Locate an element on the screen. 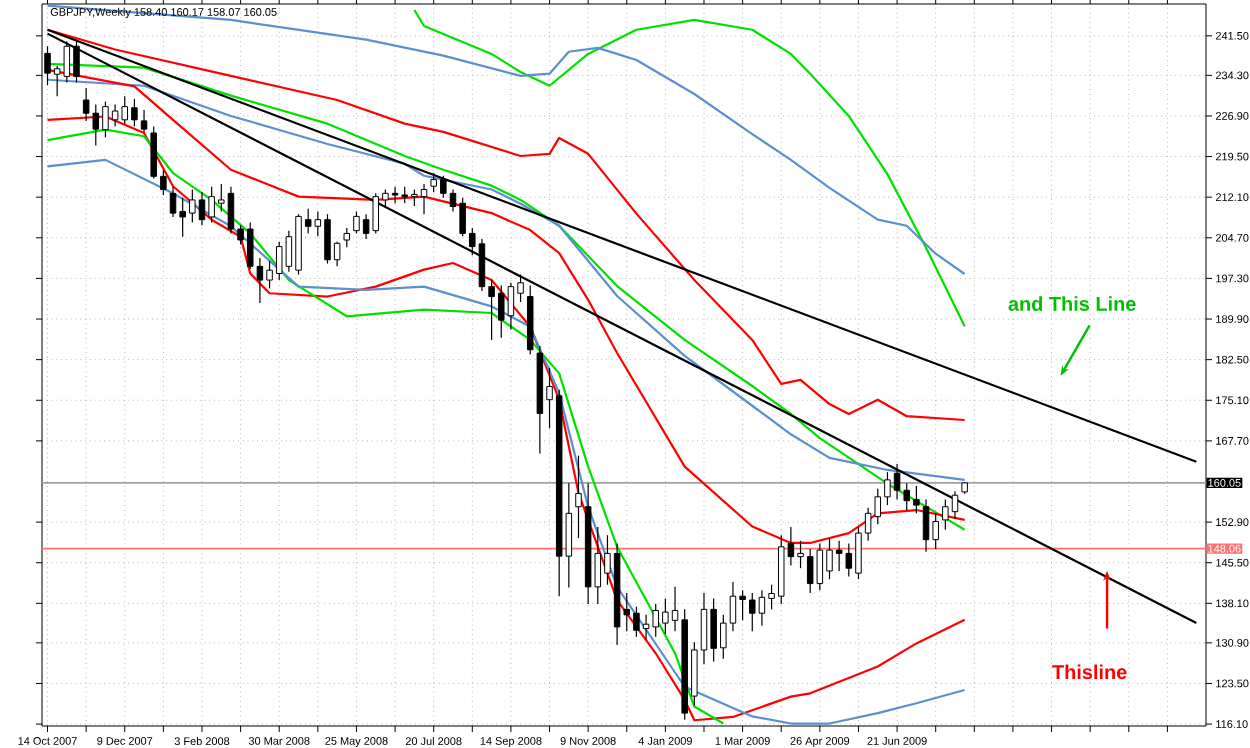  annotation: Thisline is located at coordinates (1089, 672).